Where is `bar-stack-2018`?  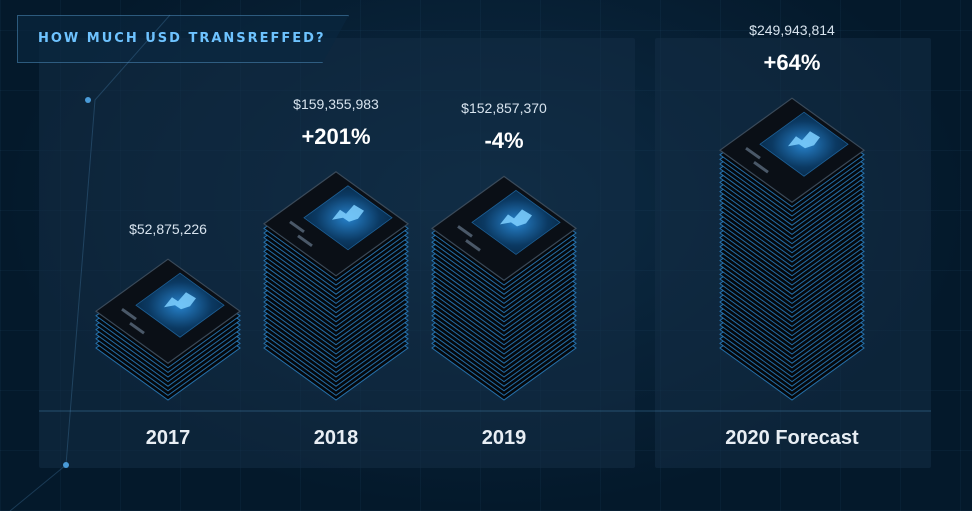
bar-stack-2018 is located at coordinates (336, 286).